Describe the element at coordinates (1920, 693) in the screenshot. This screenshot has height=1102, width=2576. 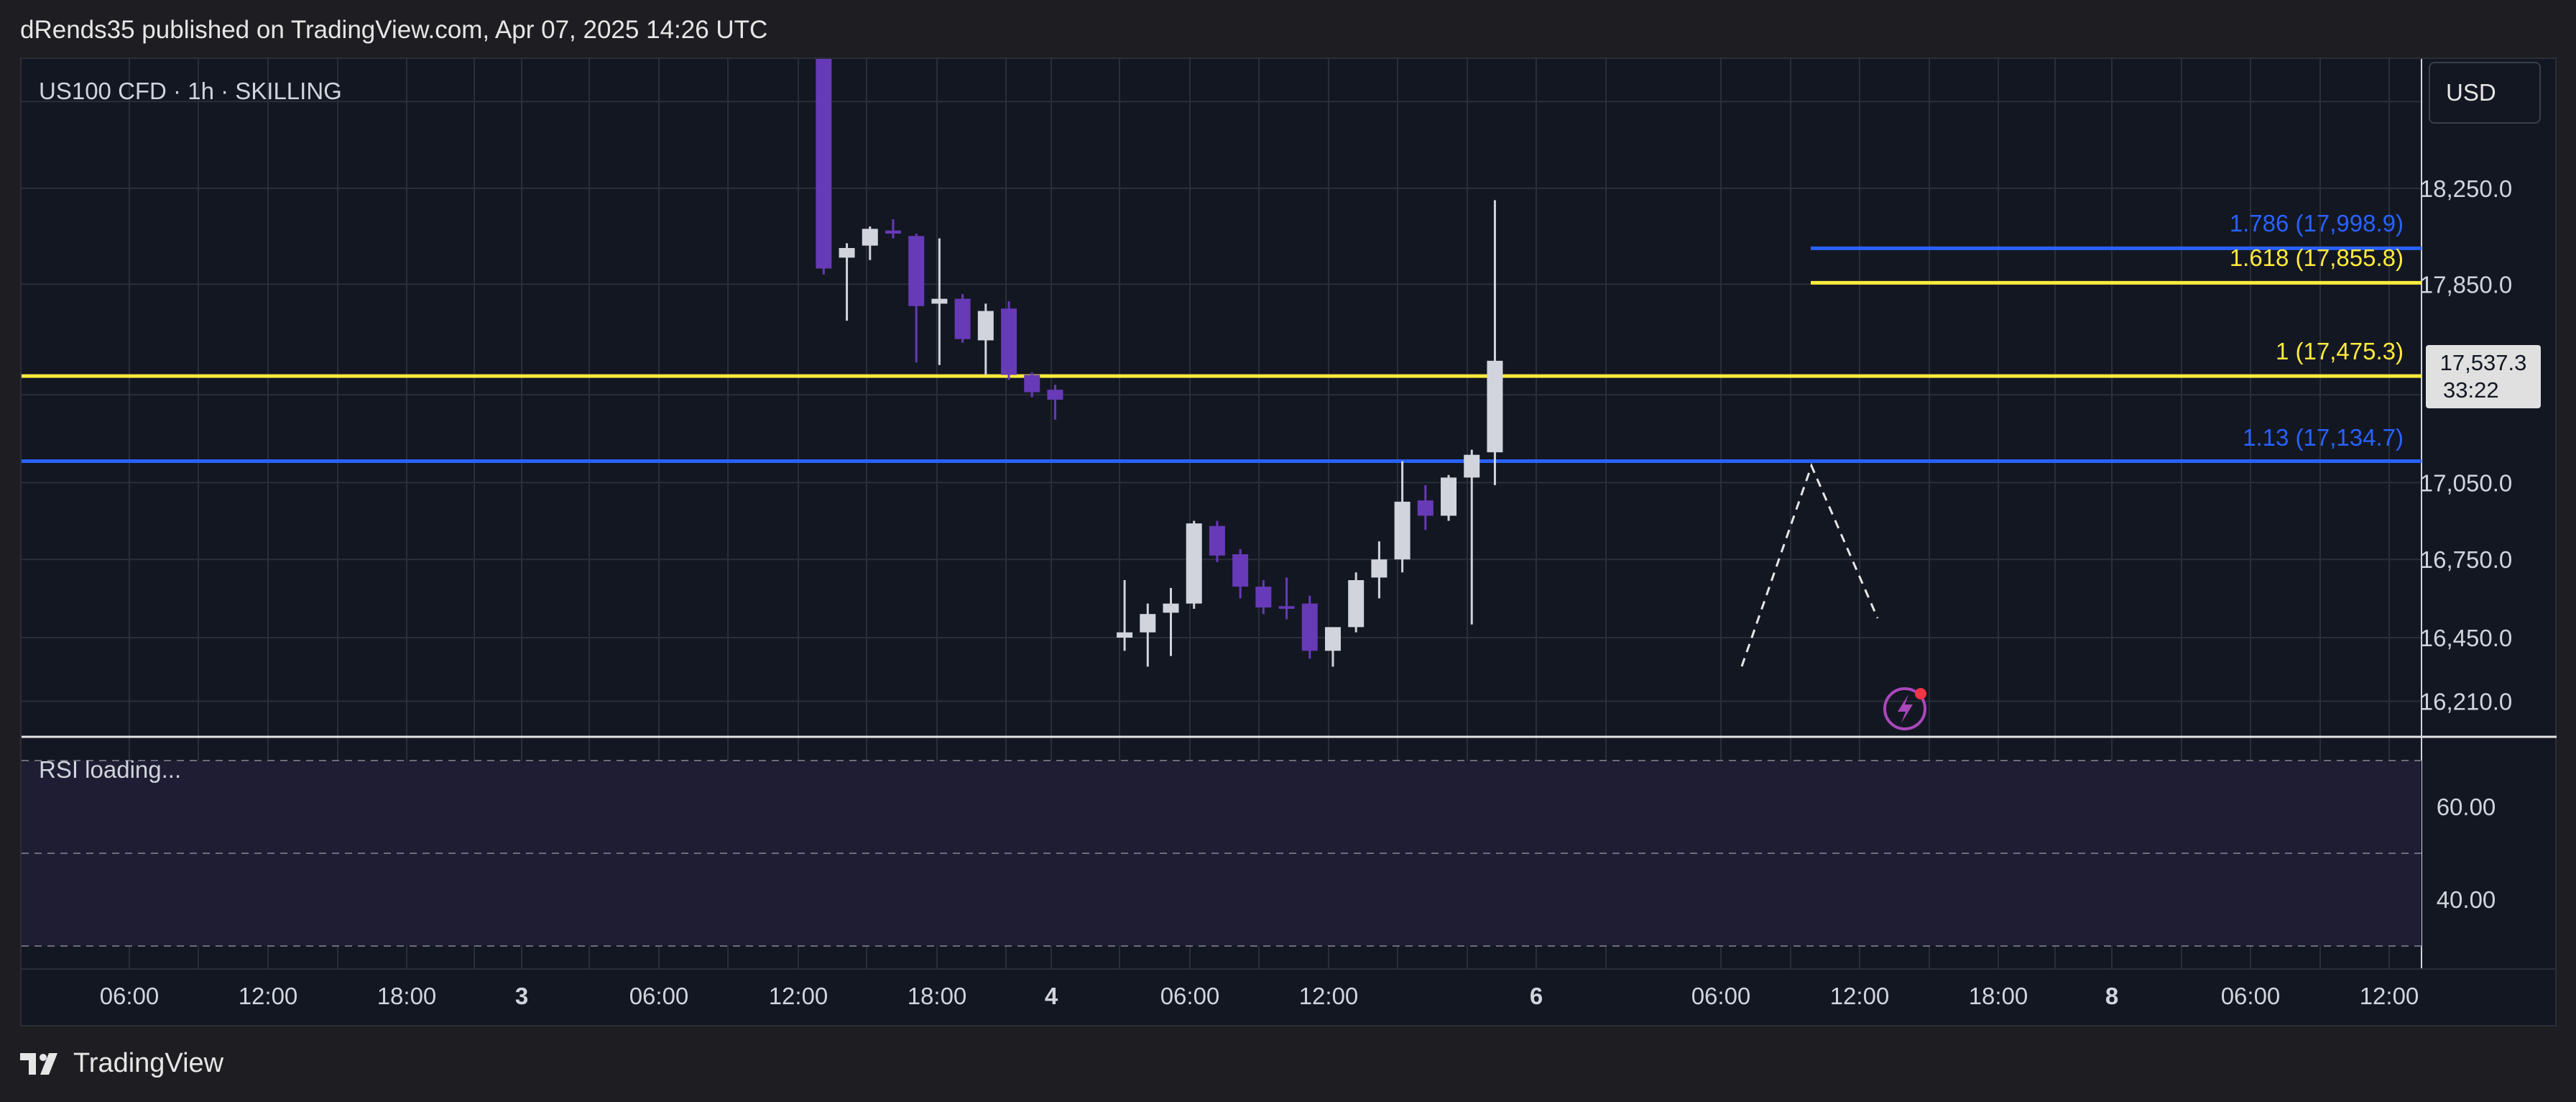
I see `alert-badge` at that location.